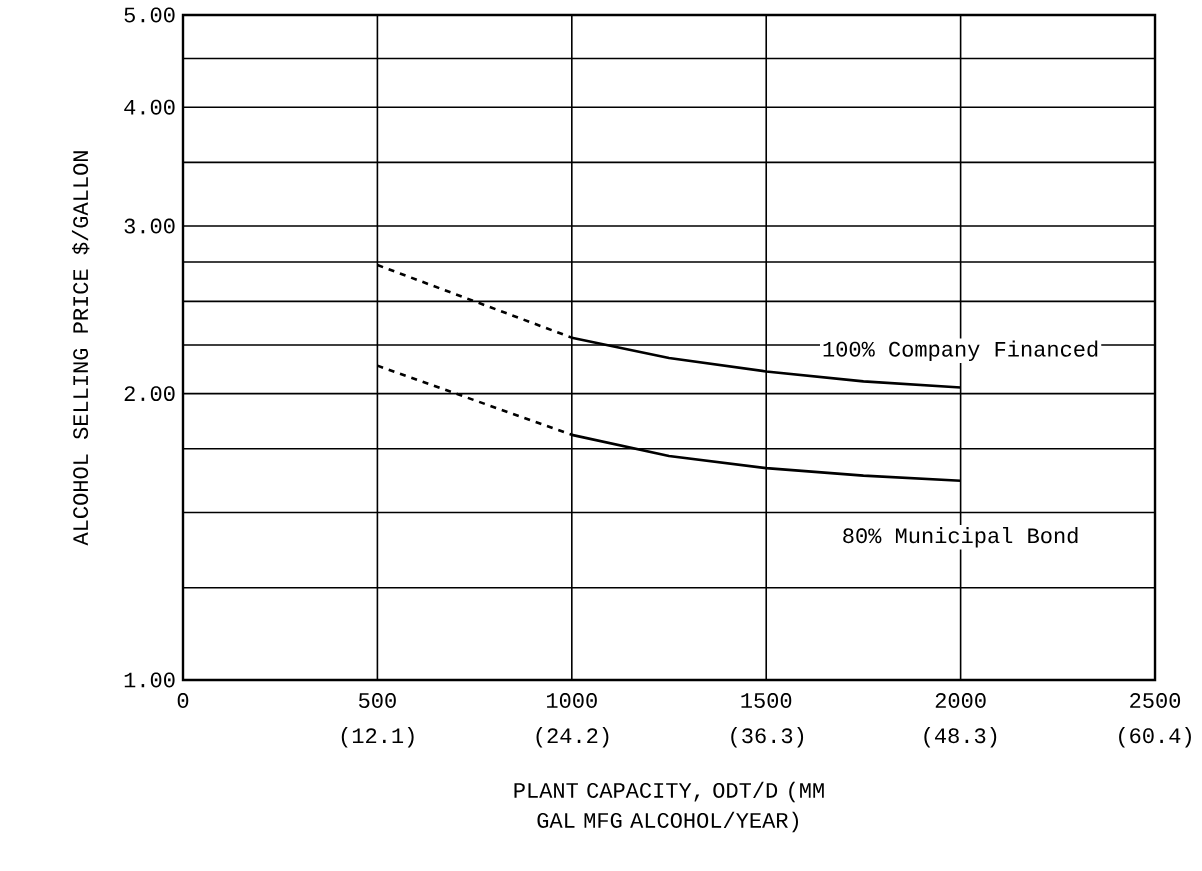 The width and height of the screenshot is (1202, 871). Describe the element at coordinates (183, 700) in the screenshot. I see `x-tick-label: 0` at that location.